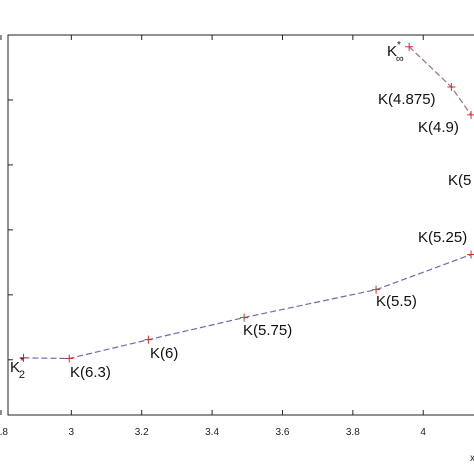 This screenshot has width=474, height=474. Describe the element at coordinates (4, 432) in the screenshot. I see `x-tick-label: 2.8` at that location.